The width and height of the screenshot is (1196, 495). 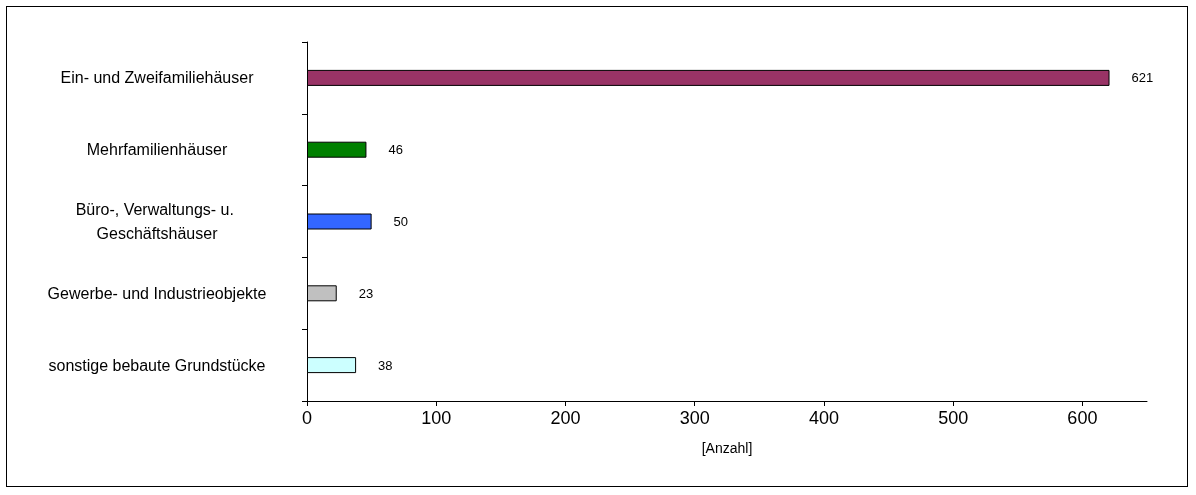 I want to click on y-tick-label: Büro-, Verwaltungs- u. Geschäftshäuser, so click(x=157, y=221).